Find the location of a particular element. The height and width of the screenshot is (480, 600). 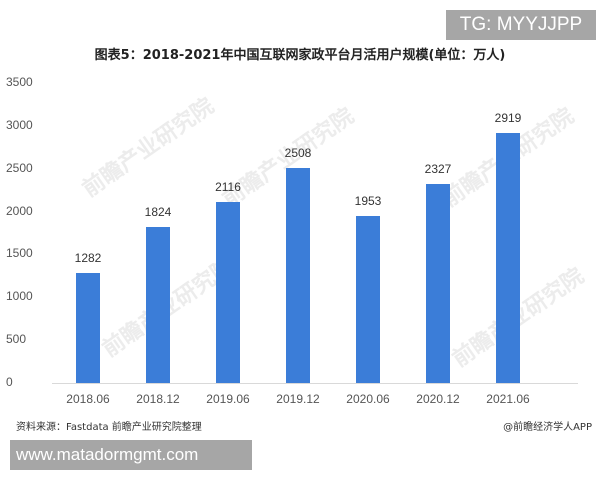

bar-value-label: 1824 is located at coordinates (158, 212).